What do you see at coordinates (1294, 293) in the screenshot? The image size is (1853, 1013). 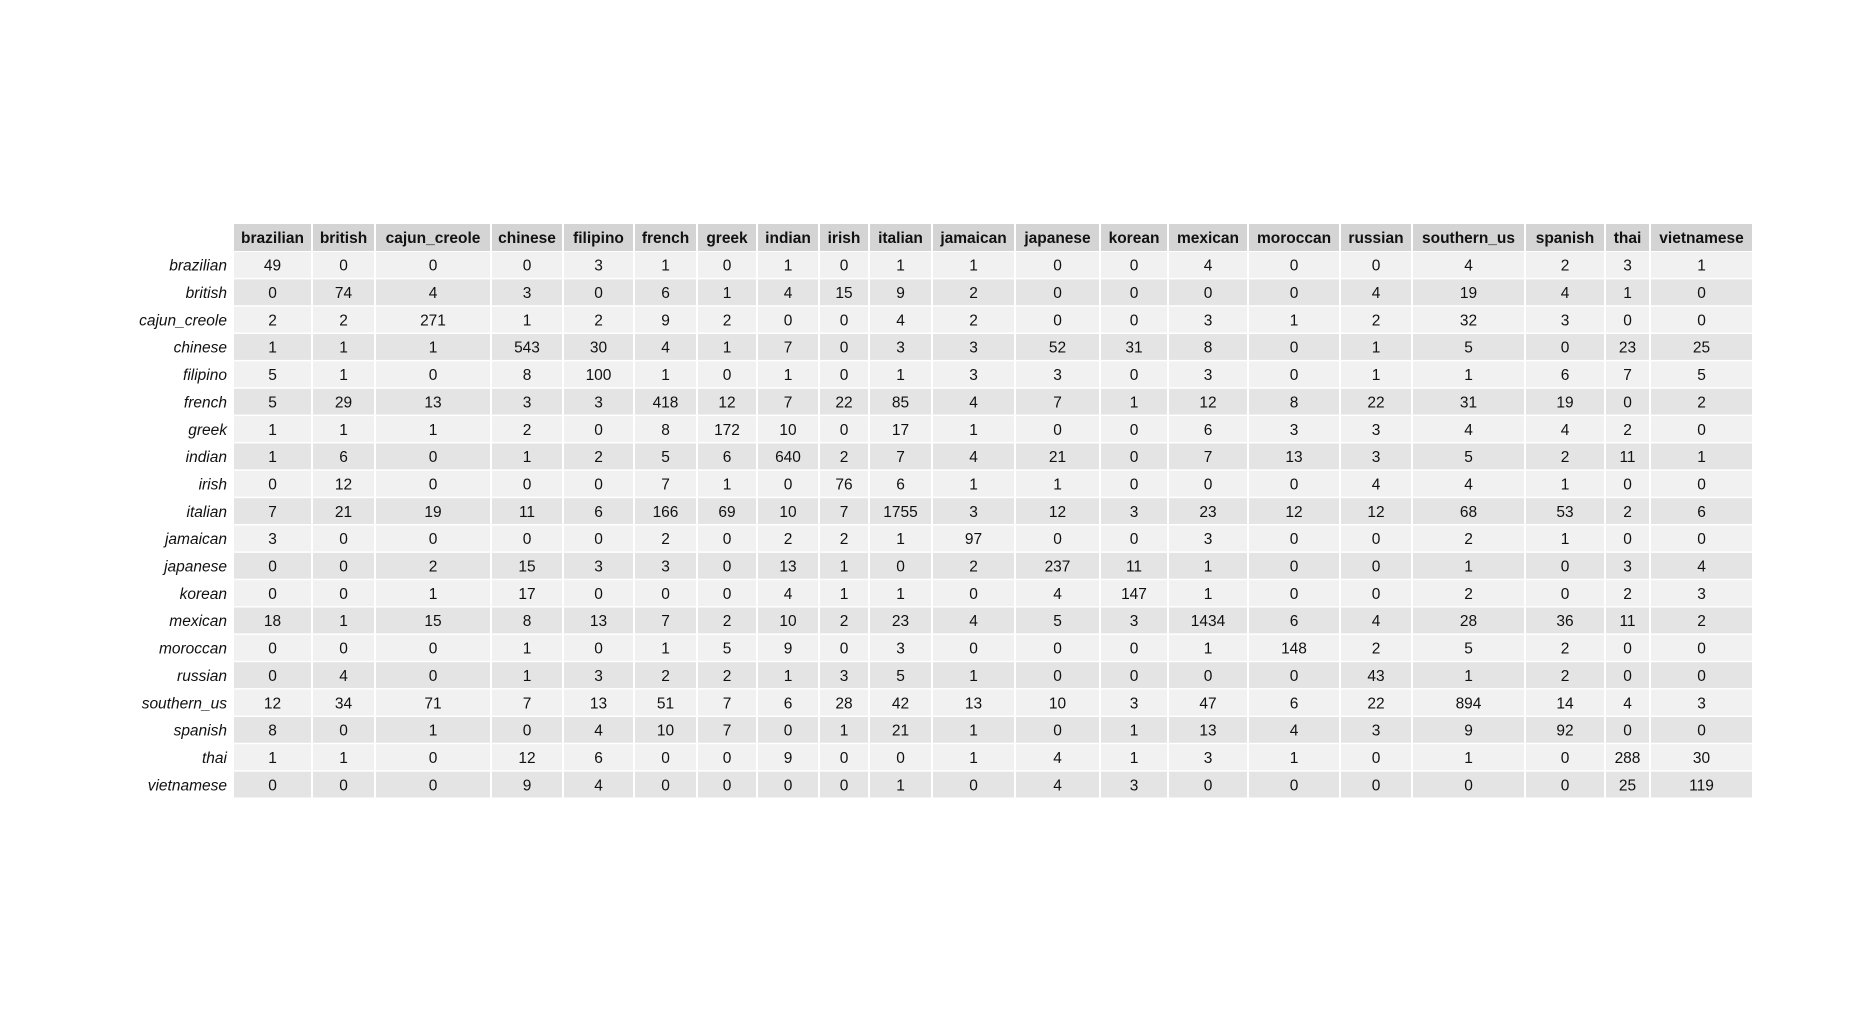 I see `cell-value-british-moroccan: 0` at bounding box center [1294, 293].